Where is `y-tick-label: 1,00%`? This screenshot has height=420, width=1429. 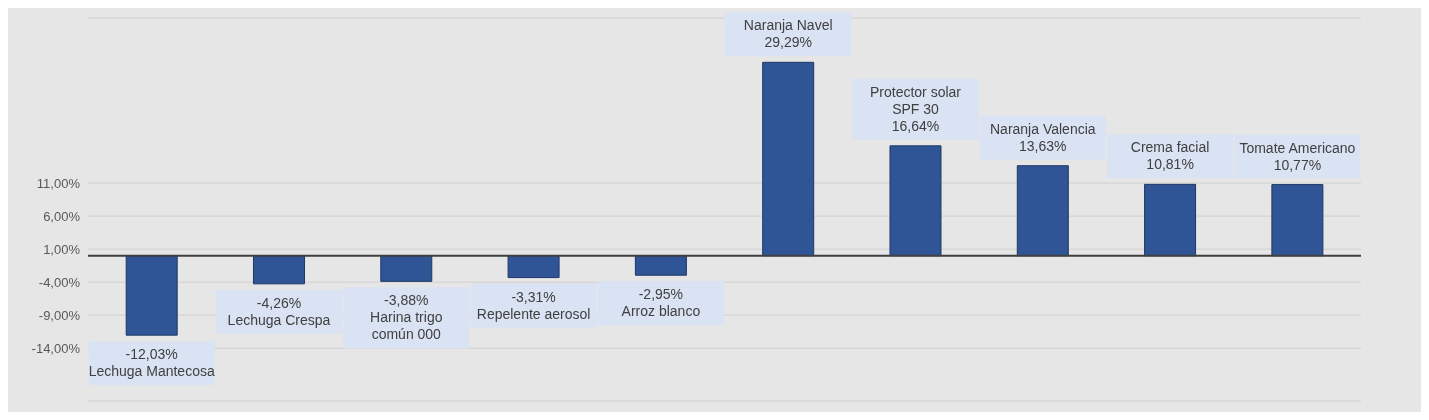 y-tick-label: 1,00% is located at coordinates (62, 249).